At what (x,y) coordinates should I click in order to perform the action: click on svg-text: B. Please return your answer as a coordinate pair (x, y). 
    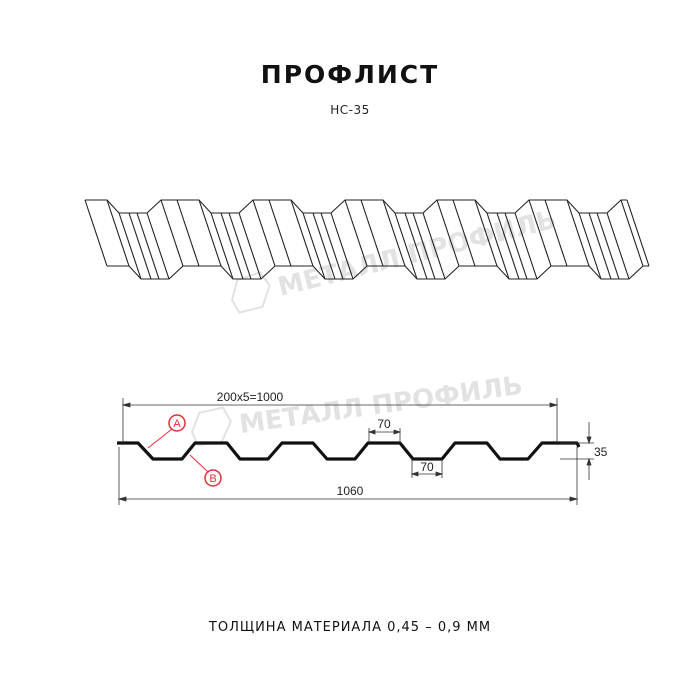
    Looking at the image, I should click on (212, 479).